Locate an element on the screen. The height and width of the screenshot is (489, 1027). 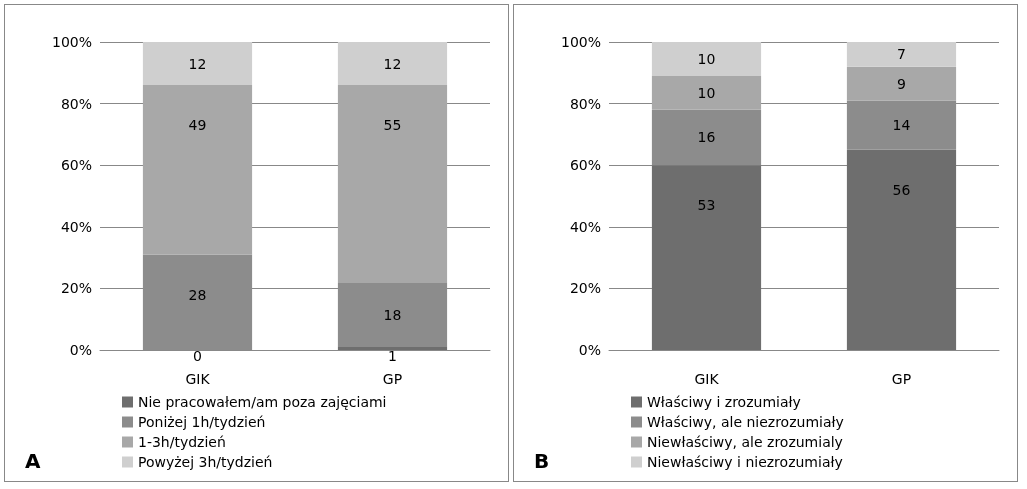
annotation: 9 is located at coordinates (901, 83).